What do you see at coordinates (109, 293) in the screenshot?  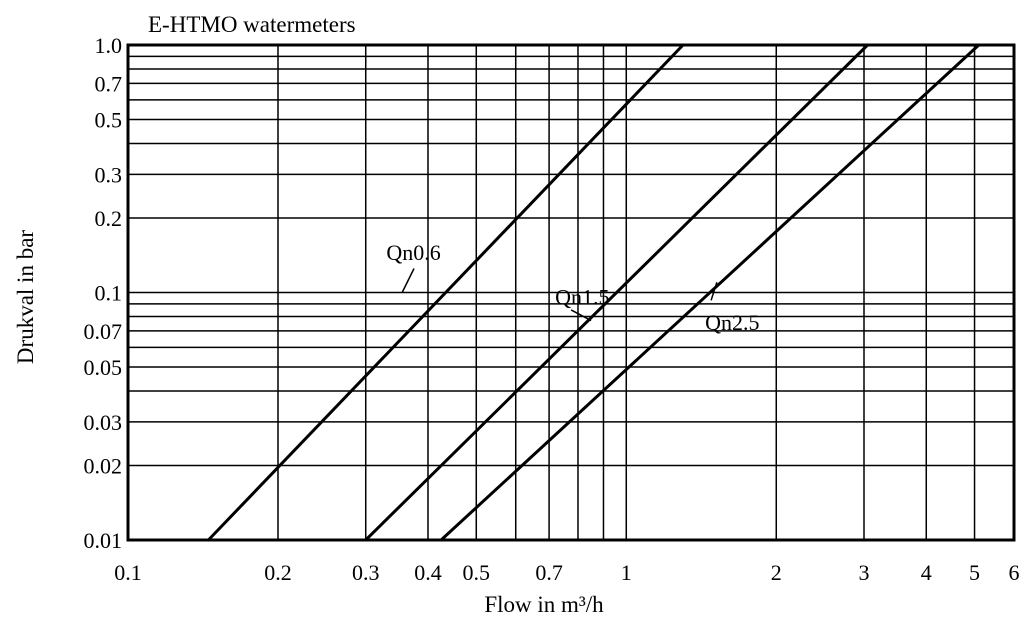 I see `y-tick-label: 0.1` at bounding box center [109, 293].